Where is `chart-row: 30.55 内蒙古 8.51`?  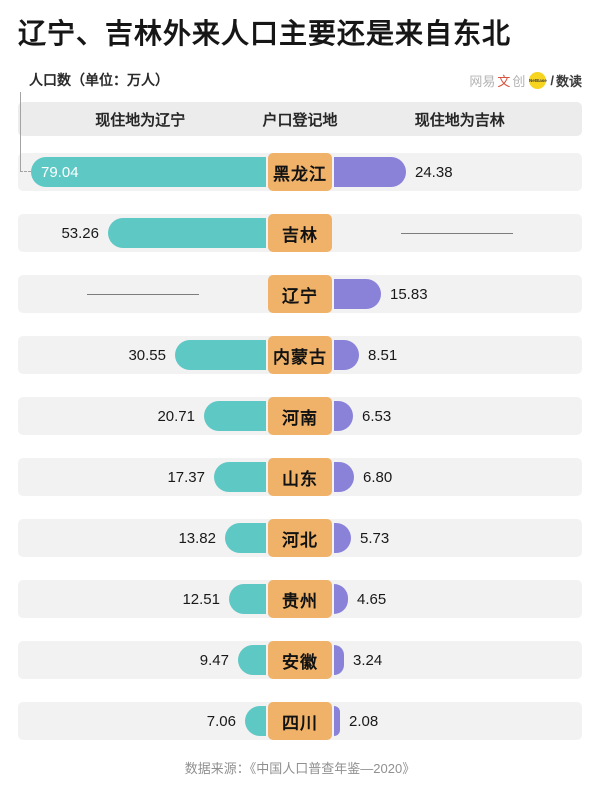 chart-row: 30.55 内蒙古 8.51 is located at coordinates (300, 355).